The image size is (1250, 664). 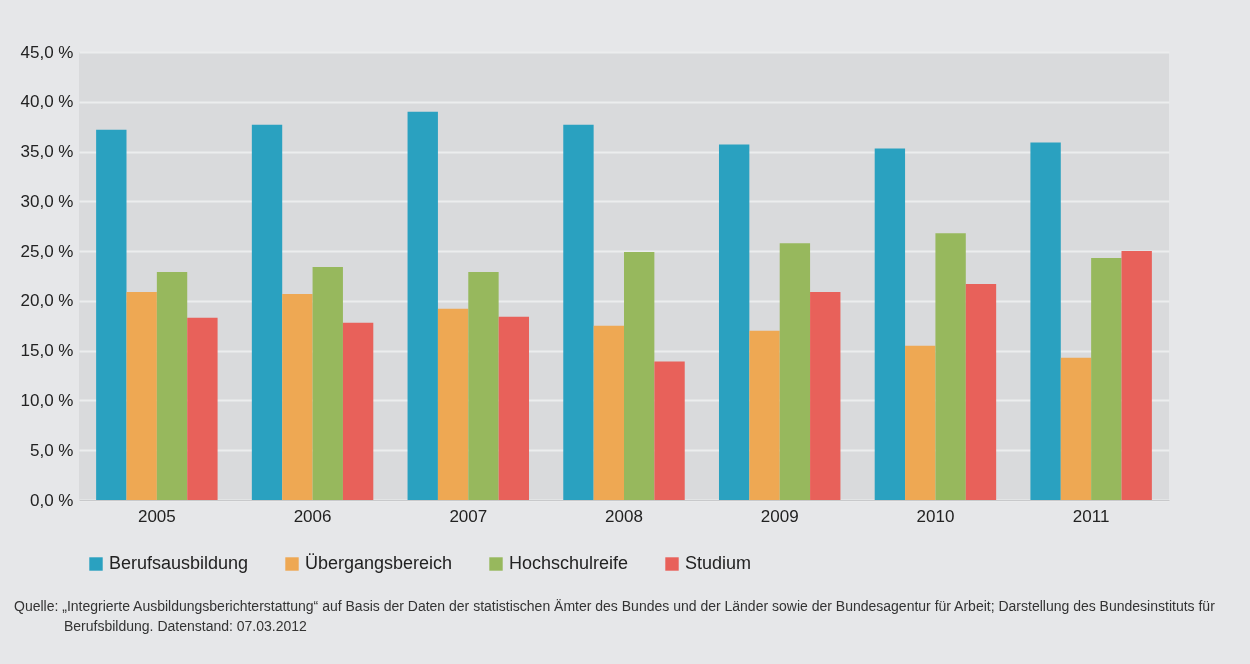 I want to click on y-tick-label: 10,0 %, so click(x=47, y=400).